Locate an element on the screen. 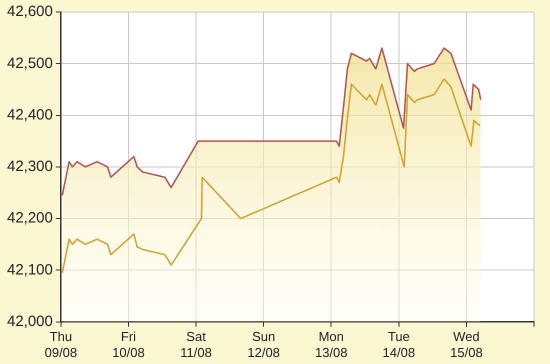  x-tick-label: Sun 12/08 is located at coordinates (263, 344).